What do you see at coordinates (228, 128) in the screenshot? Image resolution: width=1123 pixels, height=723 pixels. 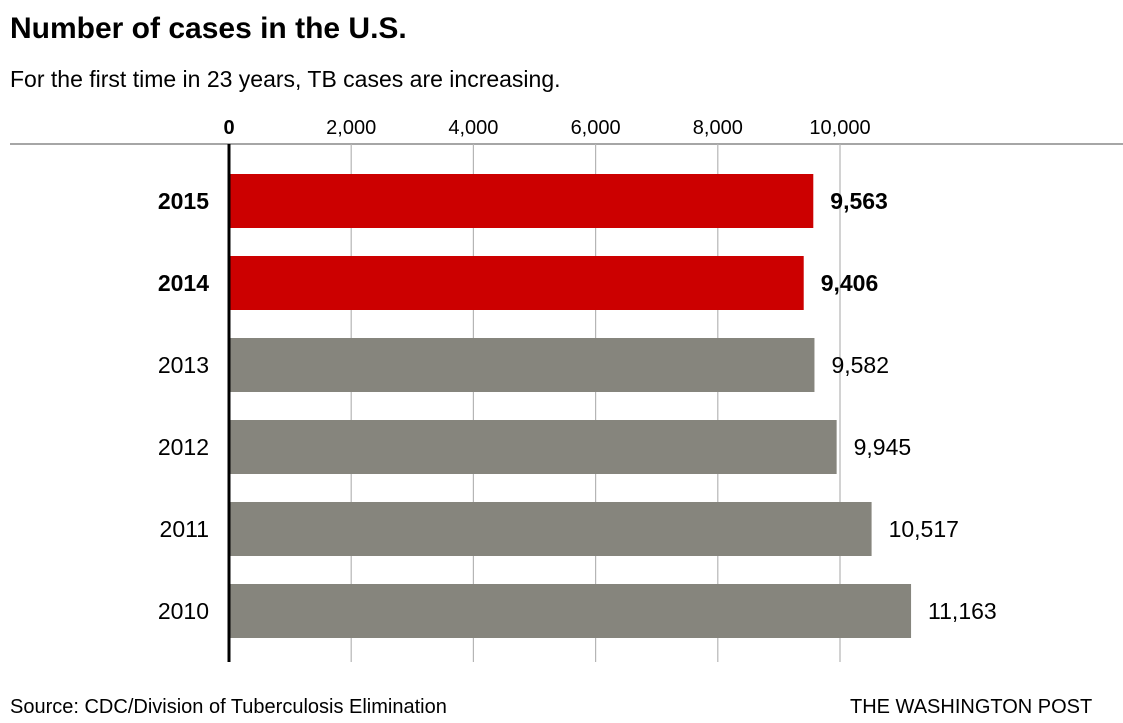 I see `x-tick-label: 0` at bounding box center [228, 128].